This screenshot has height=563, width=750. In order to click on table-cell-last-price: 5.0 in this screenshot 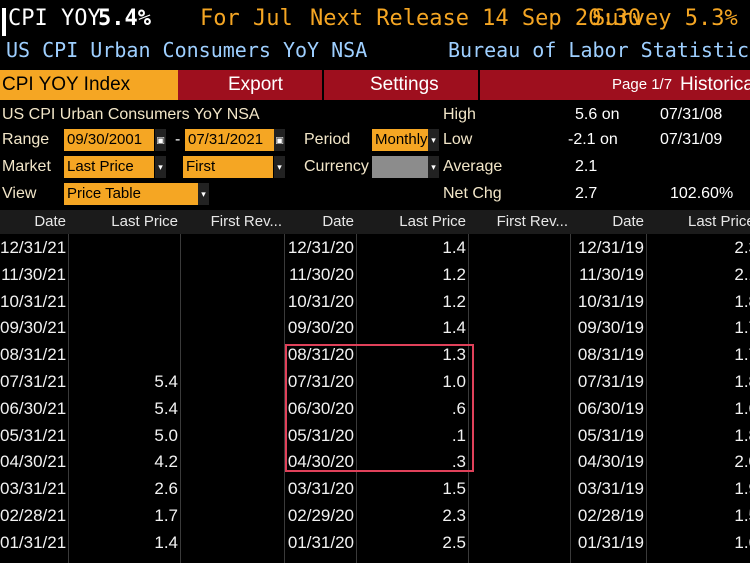, I will do `click(166, 435)`.